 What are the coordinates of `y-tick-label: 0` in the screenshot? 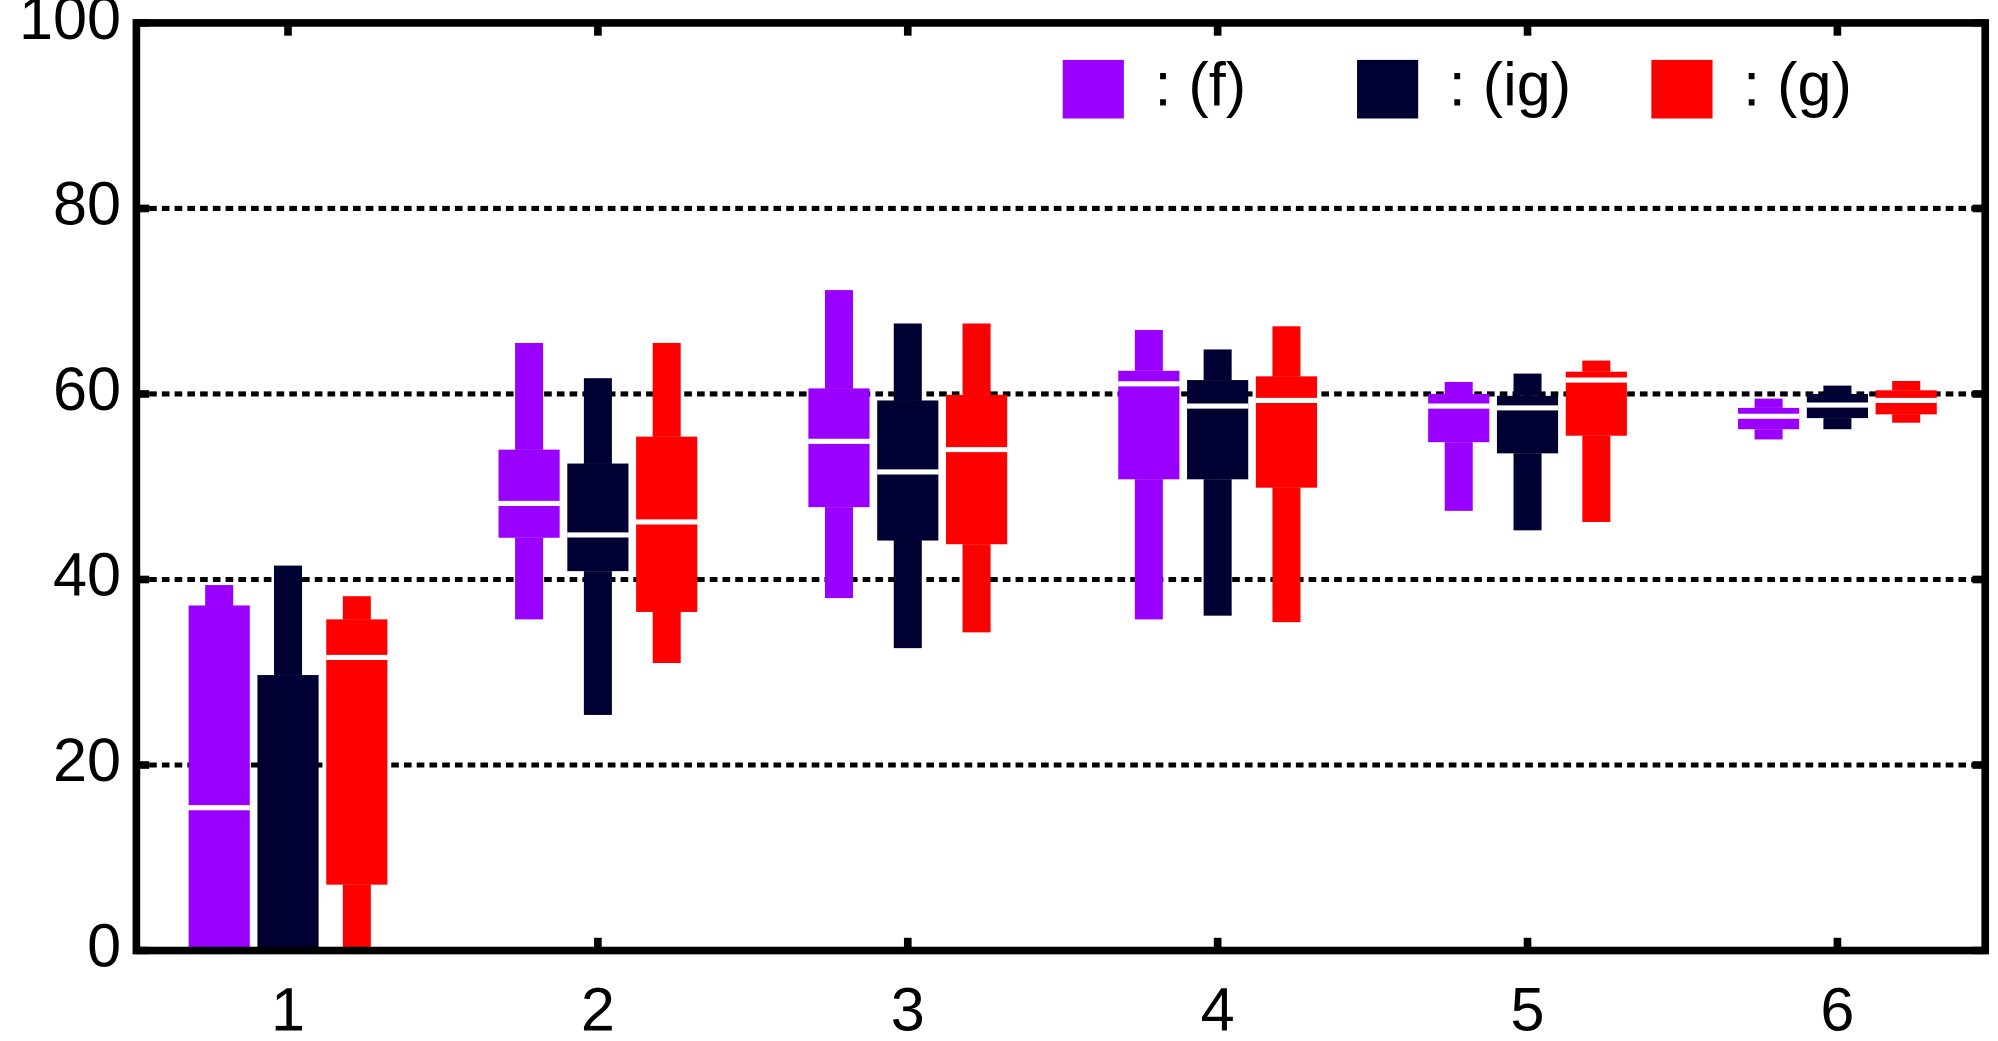 It's located at (104, 946).